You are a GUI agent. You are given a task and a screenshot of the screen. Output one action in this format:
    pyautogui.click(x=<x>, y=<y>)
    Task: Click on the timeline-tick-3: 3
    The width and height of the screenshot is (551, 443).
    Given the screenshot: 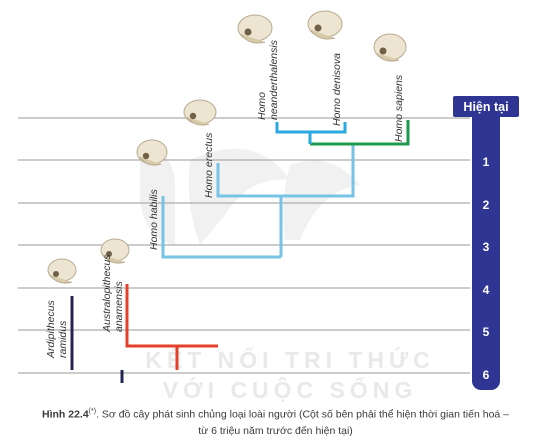 What is the action you would take?
    pyautogui.click(x=486, y=247)
    